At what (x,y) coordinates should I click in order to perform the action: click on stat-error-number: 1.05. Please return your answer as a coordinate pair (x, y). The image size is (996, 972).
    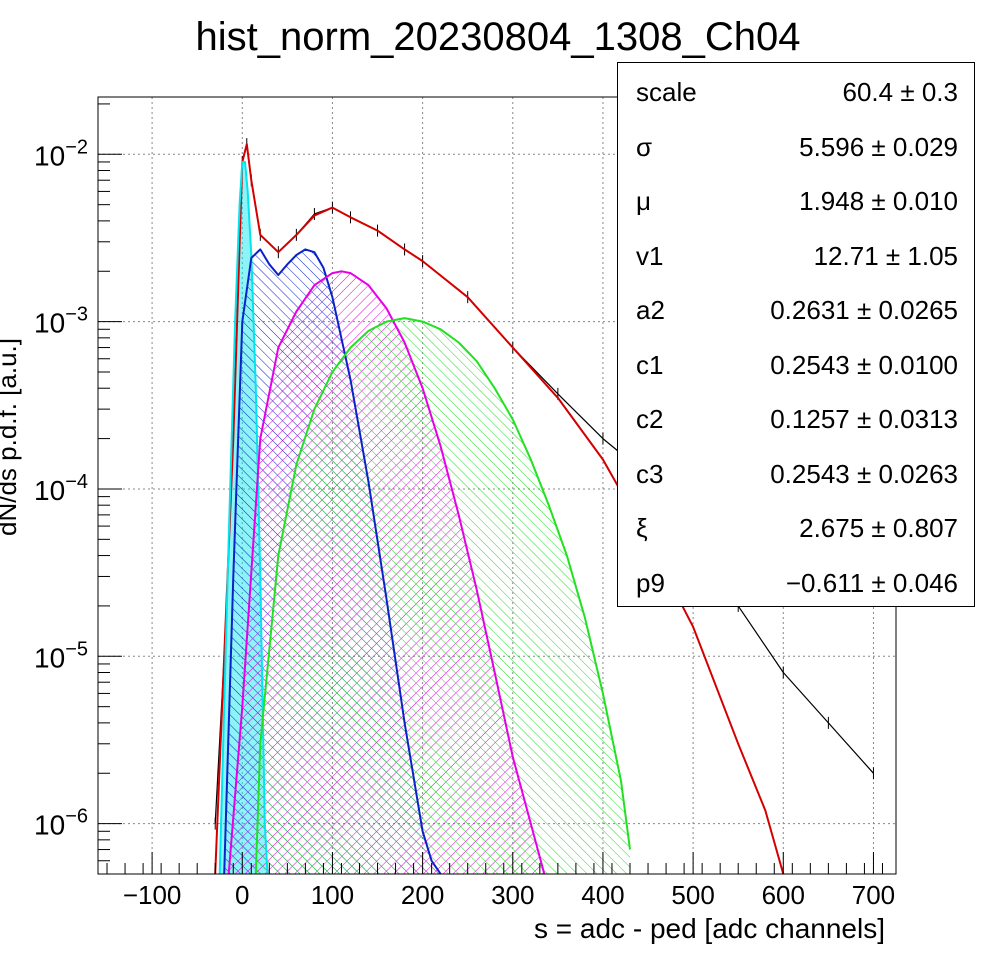
    Looking at the image, I should click on (932, 255).